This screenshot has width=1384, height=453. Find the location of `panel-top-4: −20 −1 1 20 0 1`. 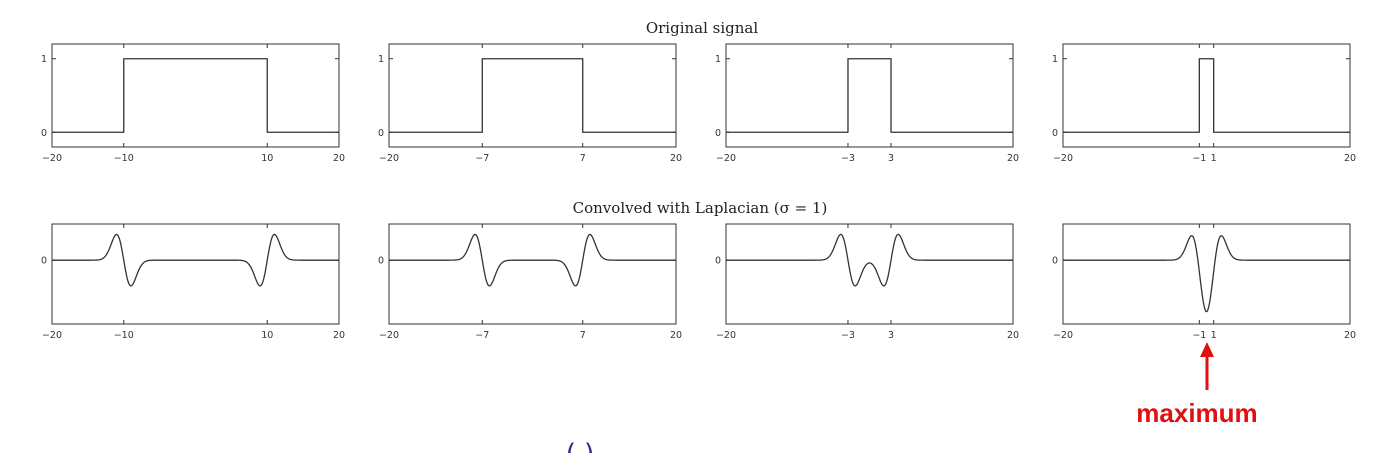

panel-top-4: −20 −1 1 20 0 1 is located at coordinates (1204, 103).